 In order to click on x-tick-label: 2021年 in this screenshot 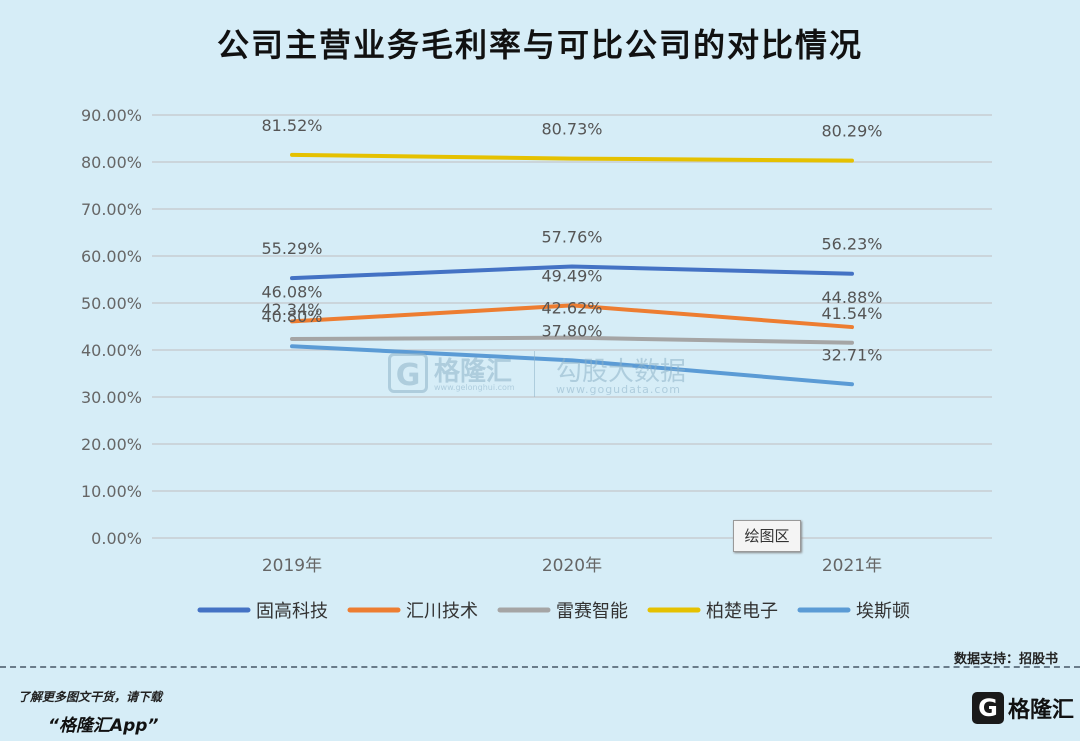, I will do `click(852, 566)`.